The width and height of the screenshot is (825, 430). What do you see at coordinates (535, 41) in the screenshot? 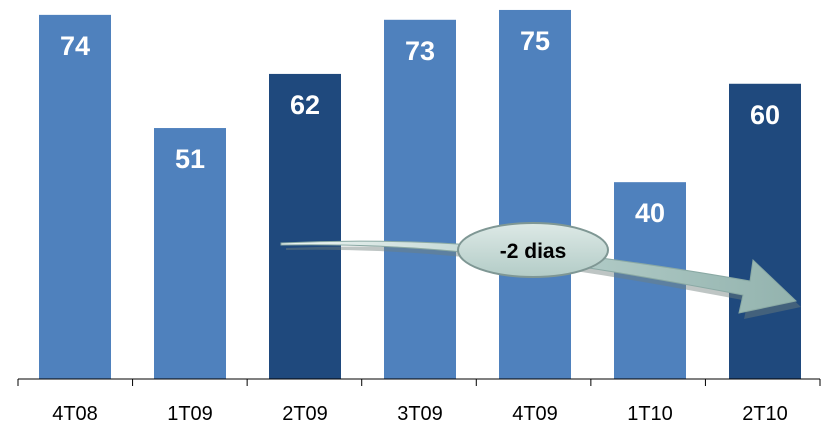
I see `bar-value-label: 75` at bounding box center [535, 41].